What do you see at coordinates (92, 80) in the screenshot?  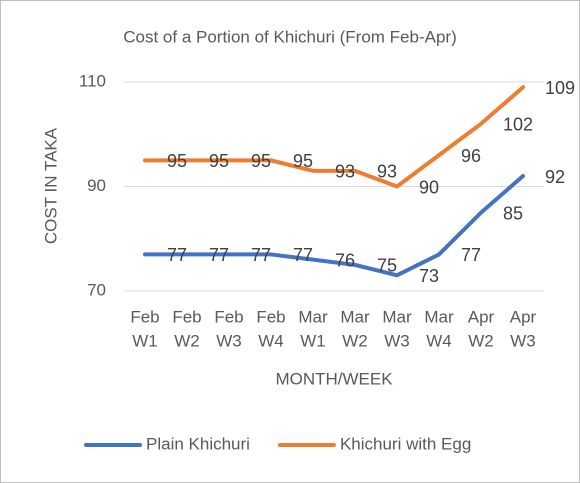 I see `y-tick-label: 110` at bounding box center [92, 80].